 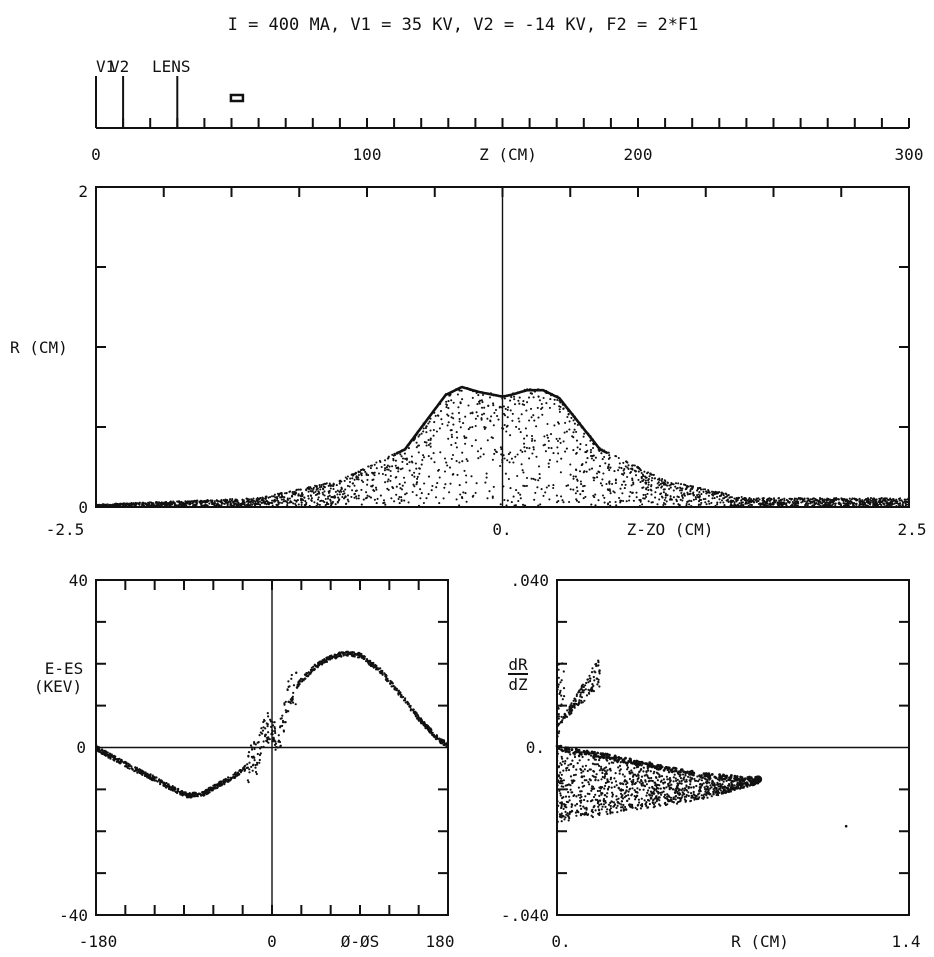 I want to click on zz0-axis-label: Z-ZO (CM), so click(x=670, y=529).